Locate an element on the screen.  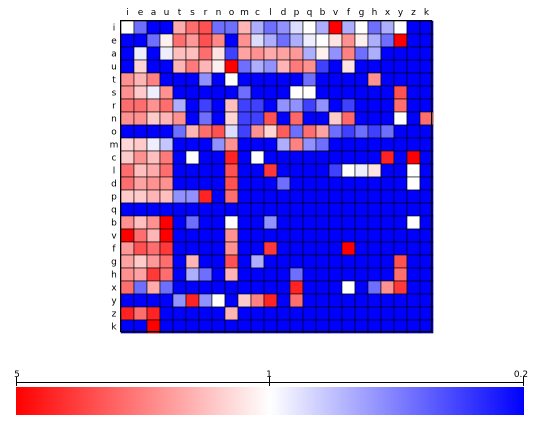
colorbar-gradient is located at coordinates (270, 401).